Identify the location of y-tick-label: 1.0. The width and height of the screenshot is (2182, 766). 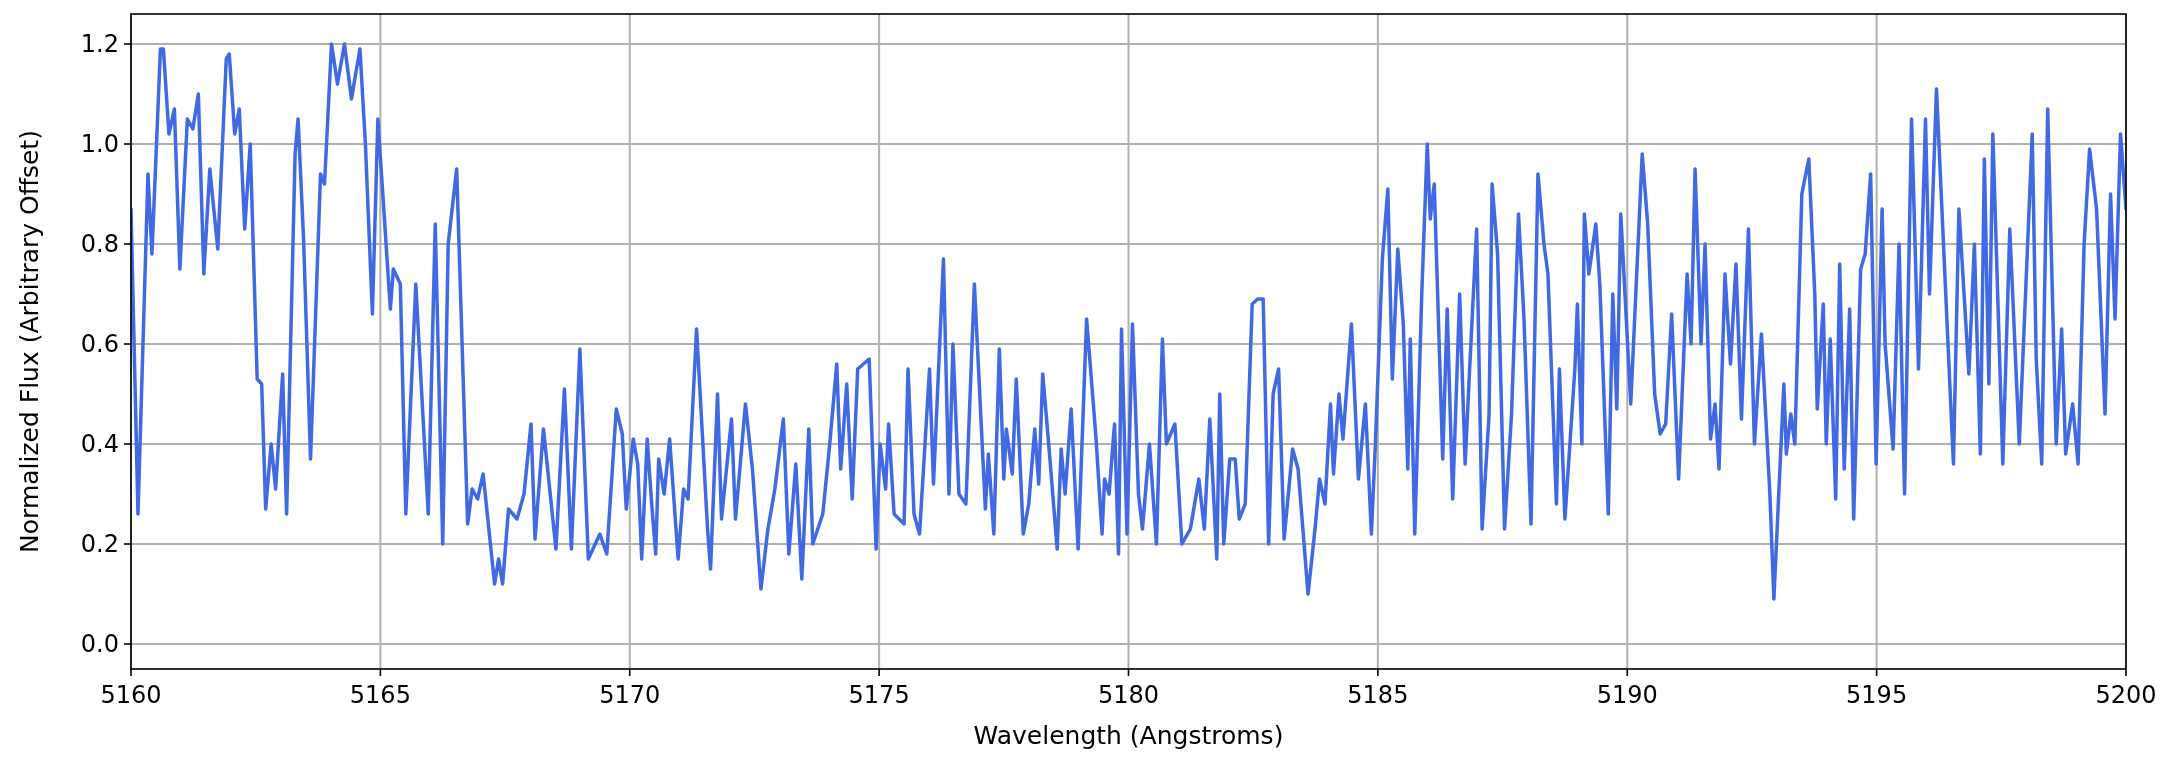
(99, 144).